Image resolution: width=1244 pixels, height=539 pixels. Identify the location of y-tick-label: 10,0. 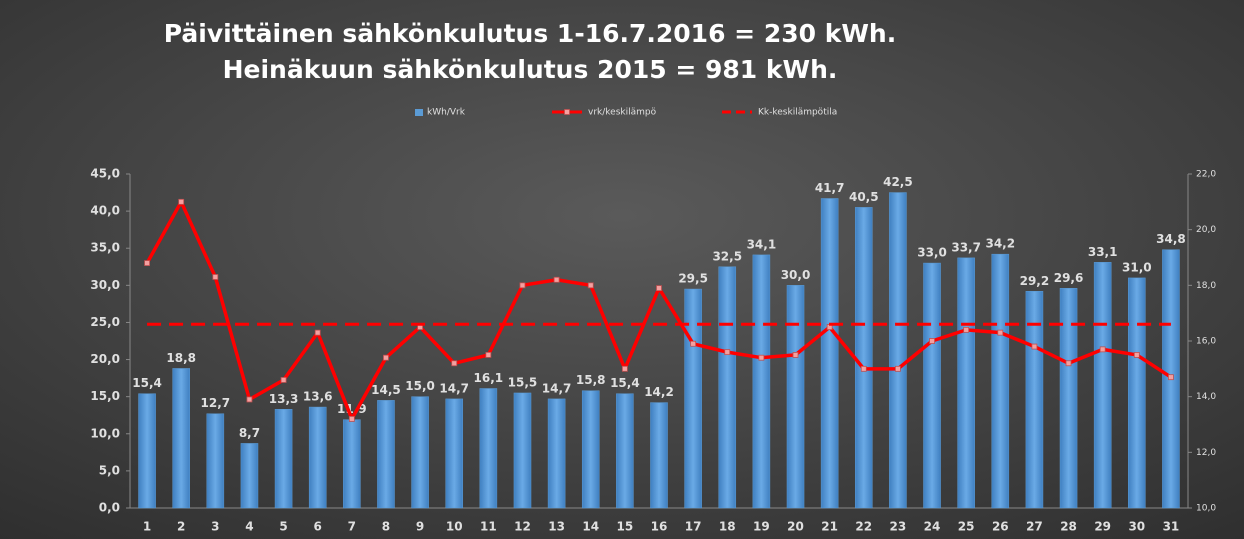
(105, 433).